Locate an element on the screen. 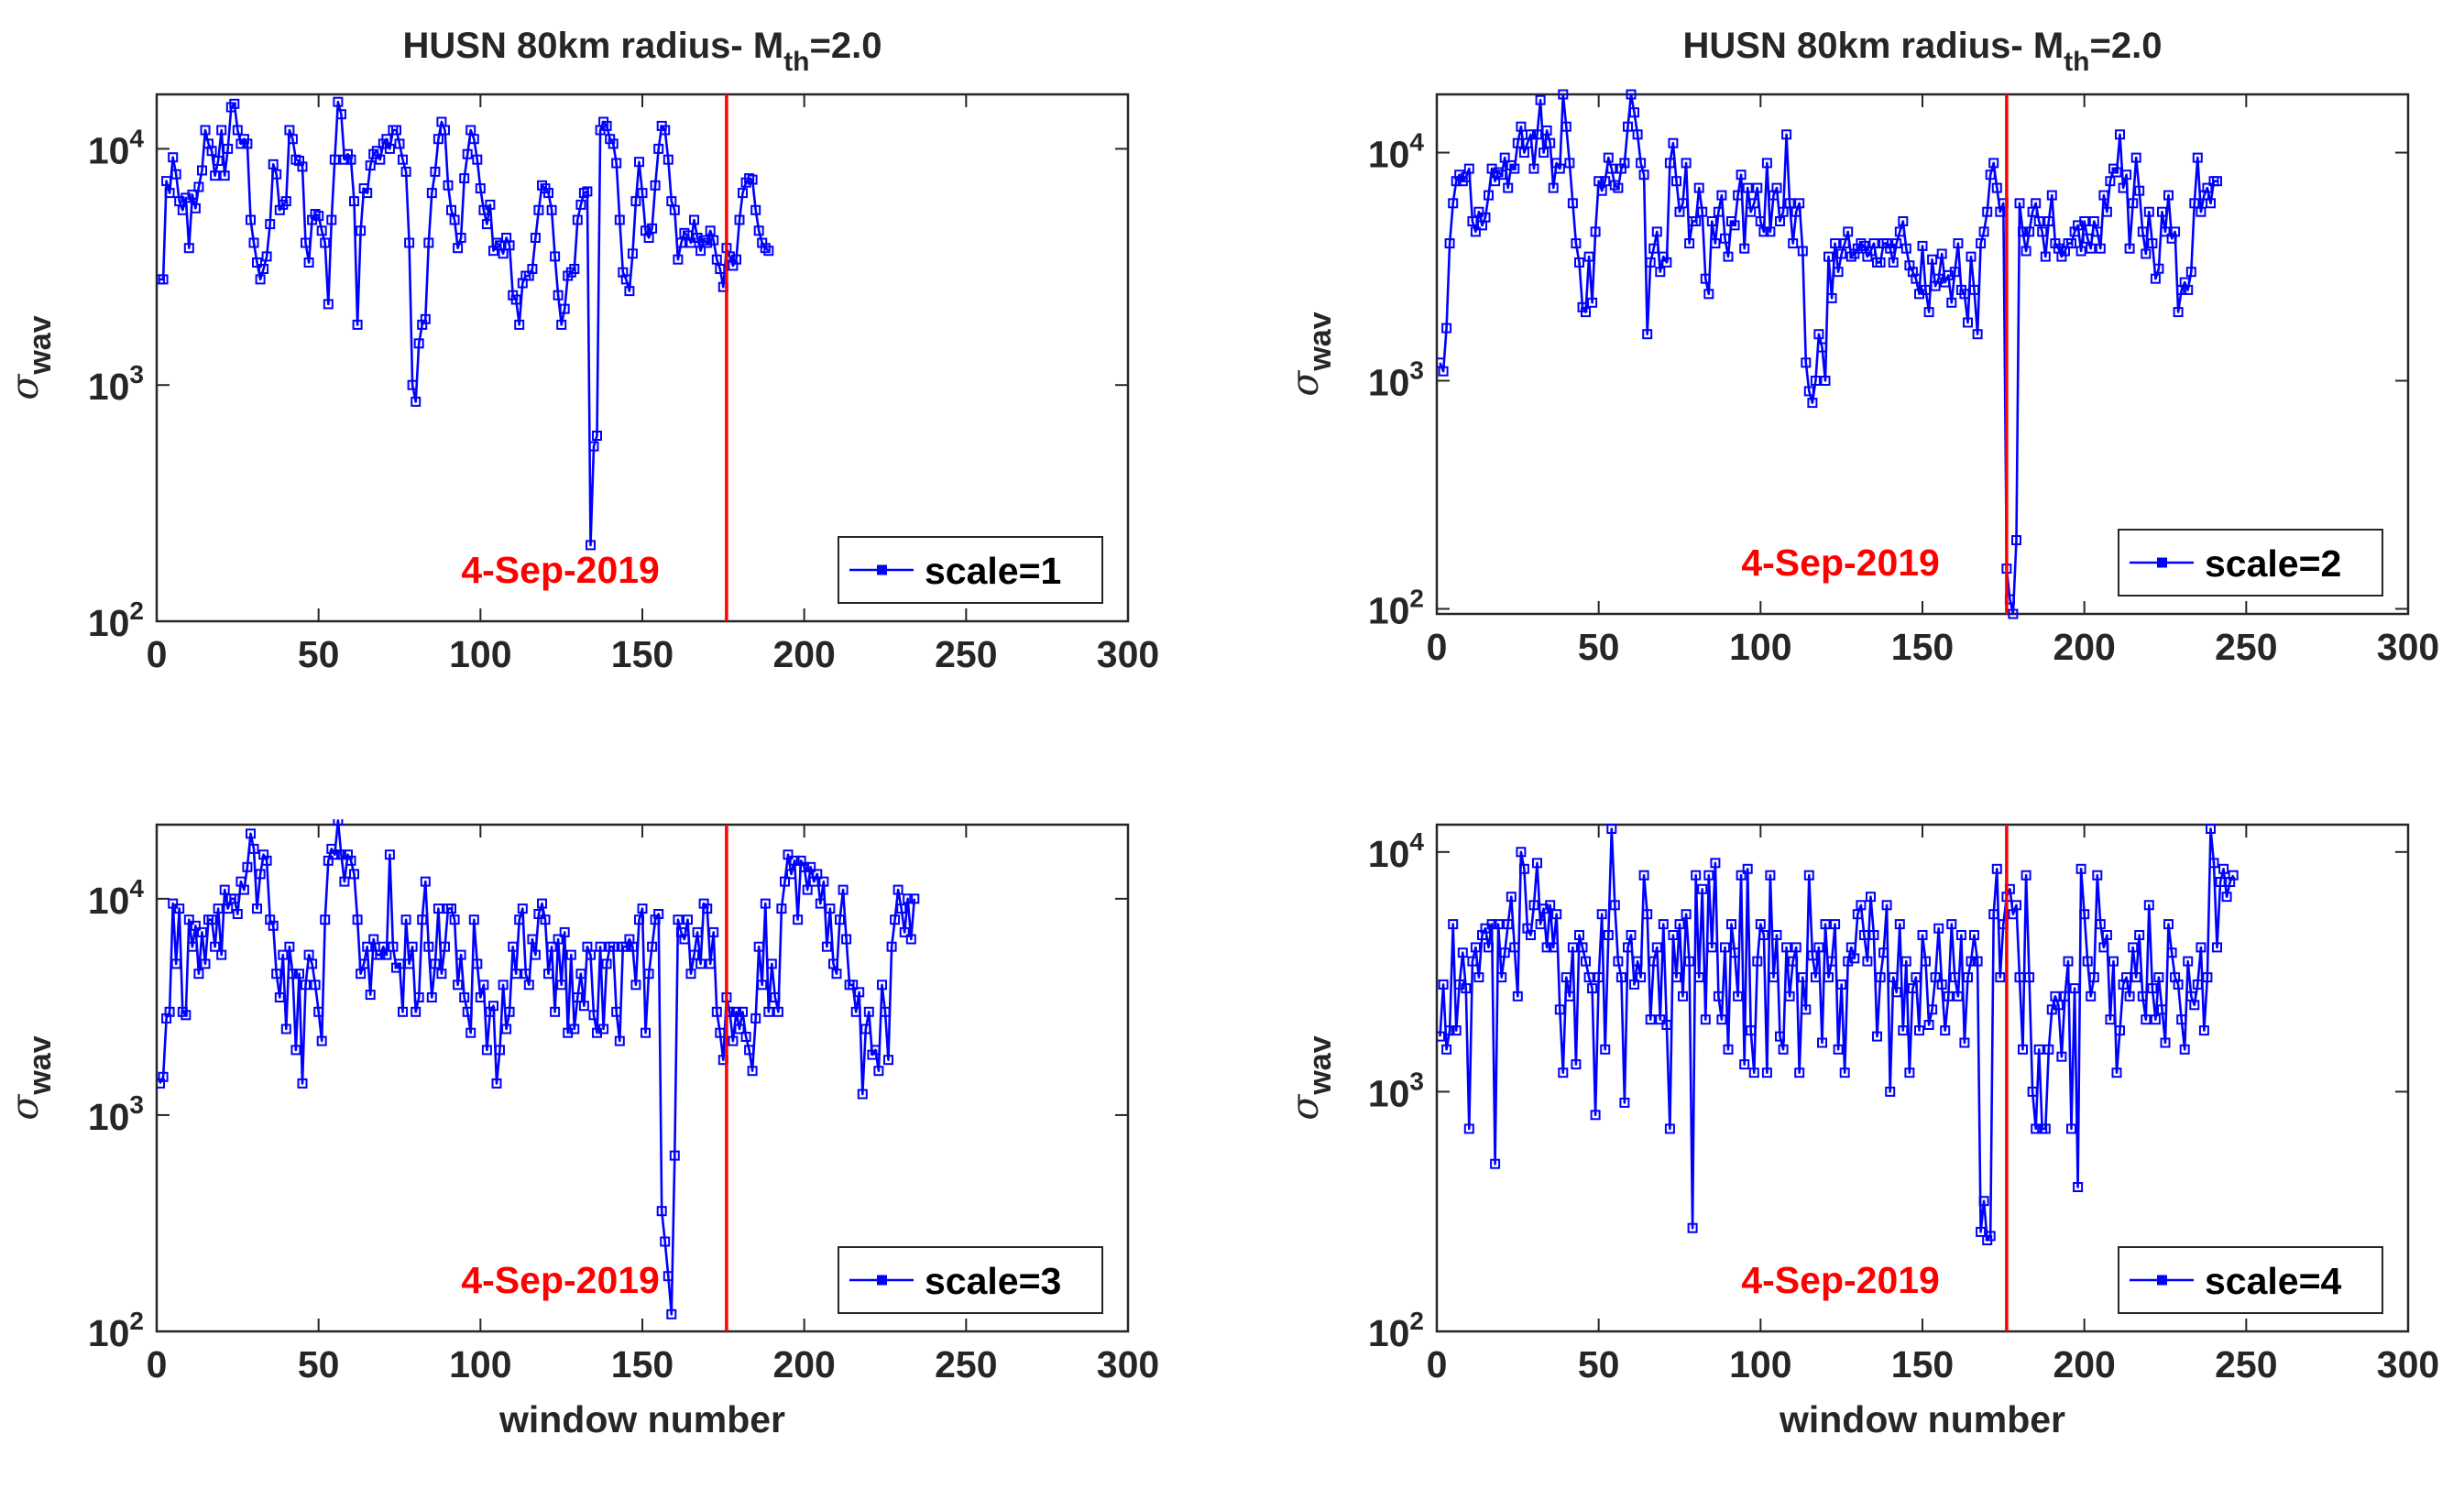 This screenshot has height=1489, width=2464. y-tick-label: 102 is located at coordinates (1396, 607).